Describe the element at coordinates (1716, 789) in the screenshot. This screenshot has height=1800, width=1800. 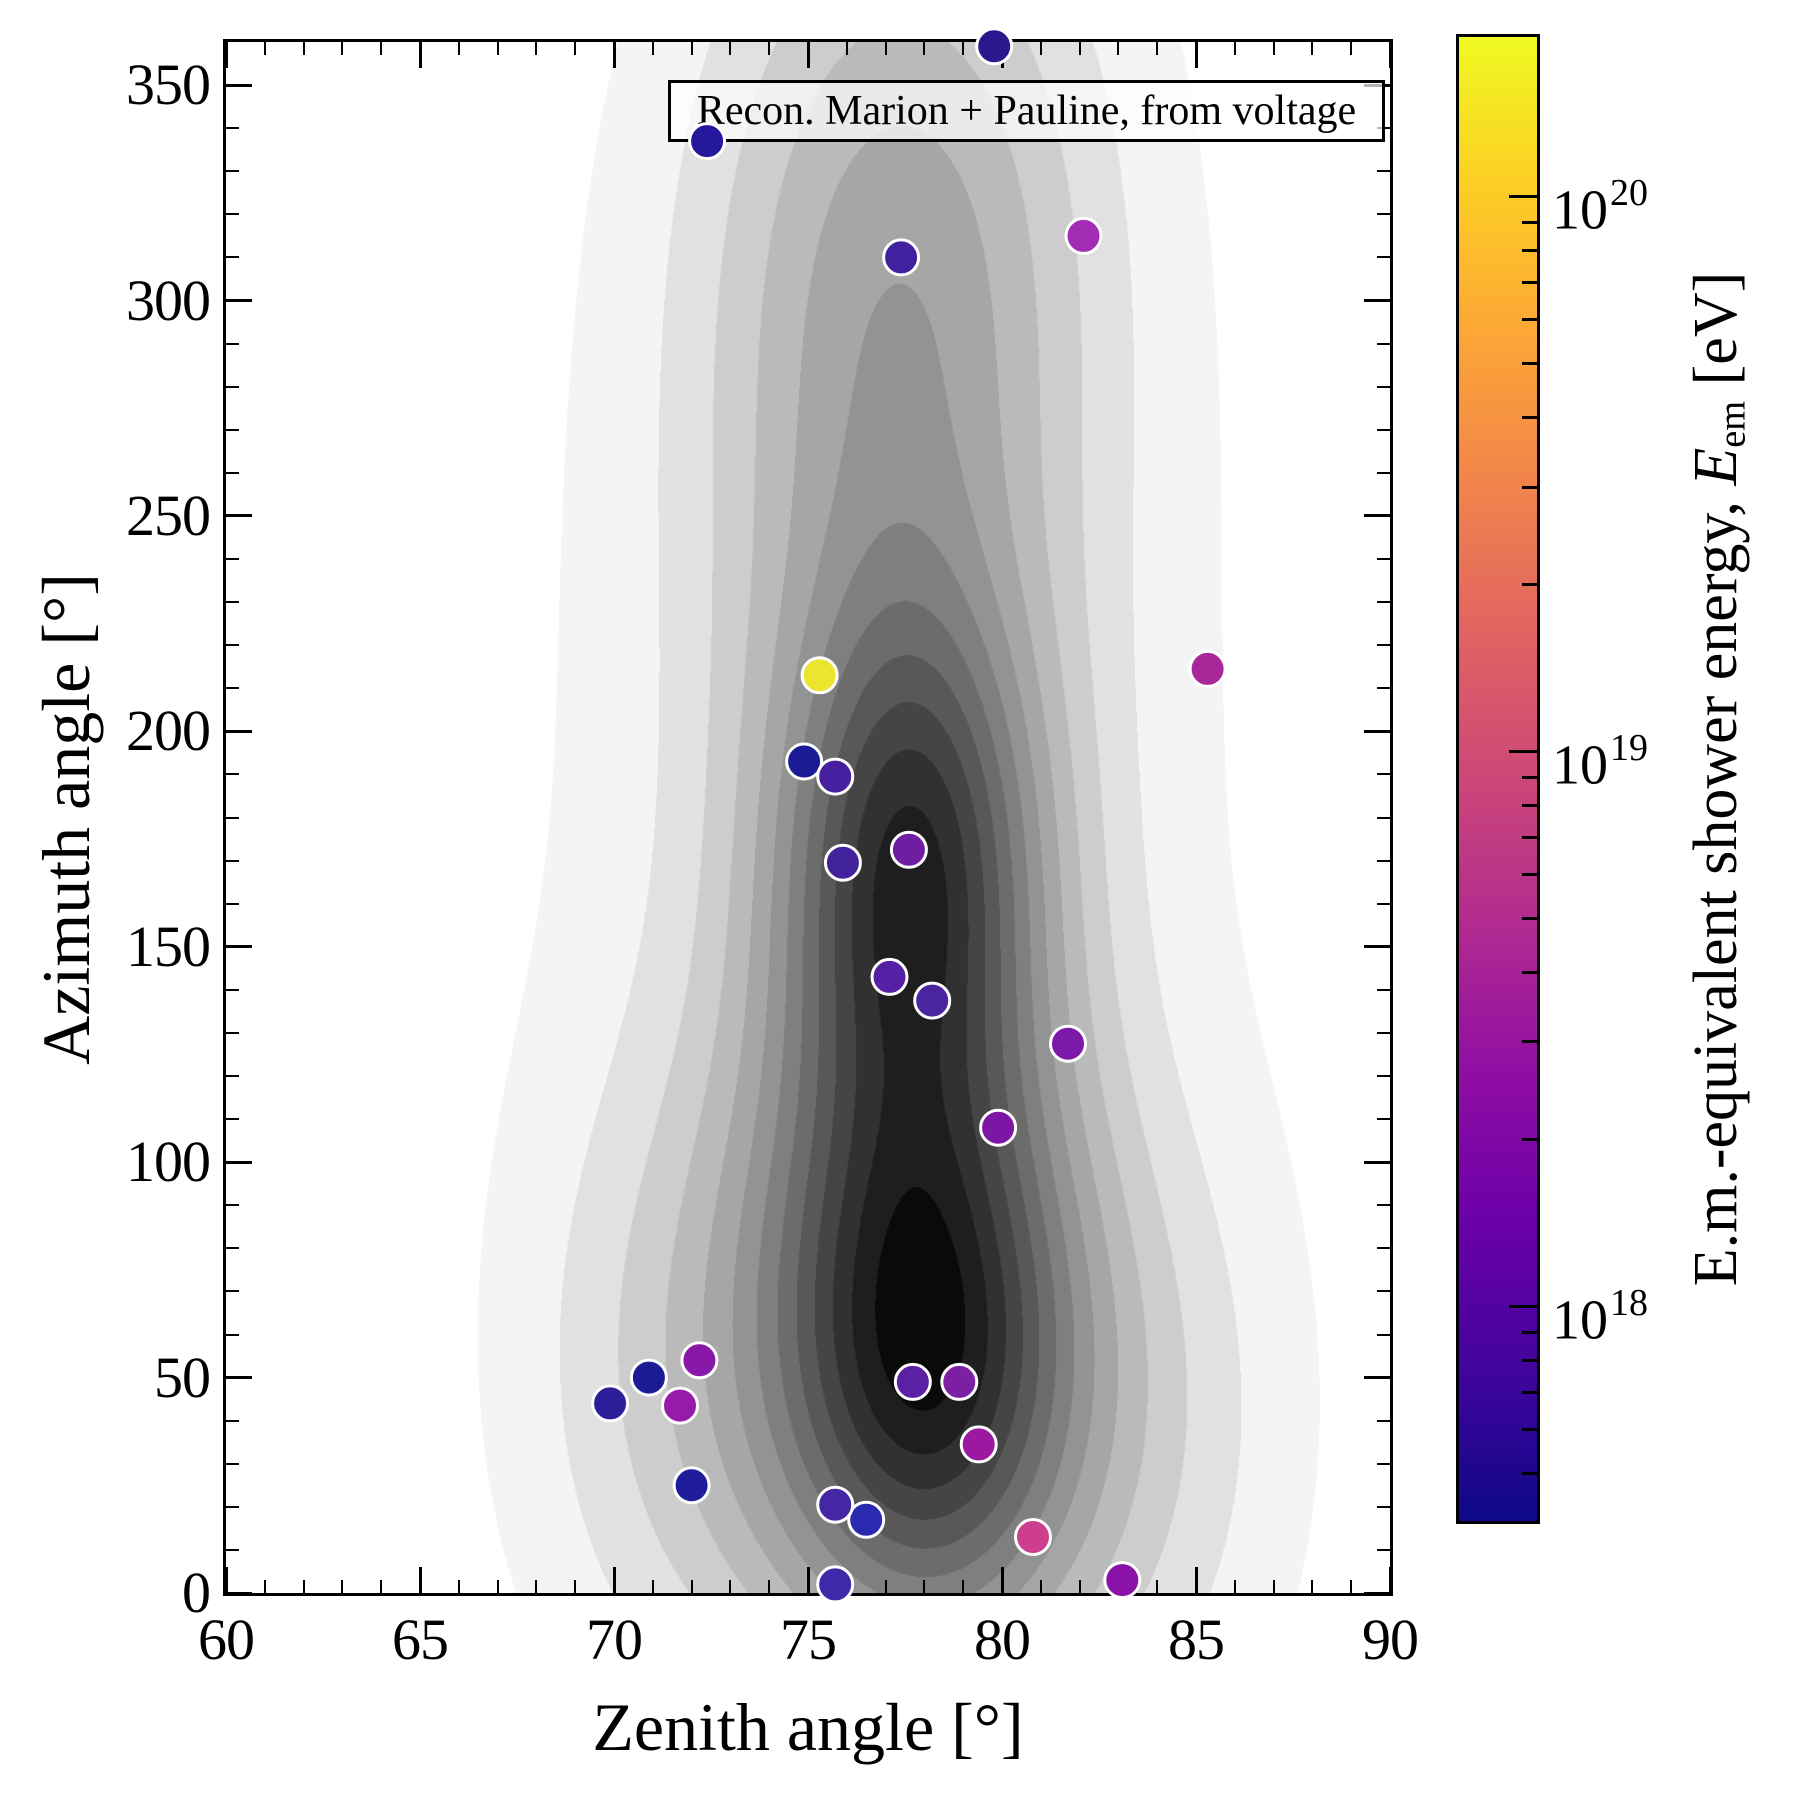
I see `colorbar-label: E.m.-equivalent shower energy, Eem [eV]` at that location.